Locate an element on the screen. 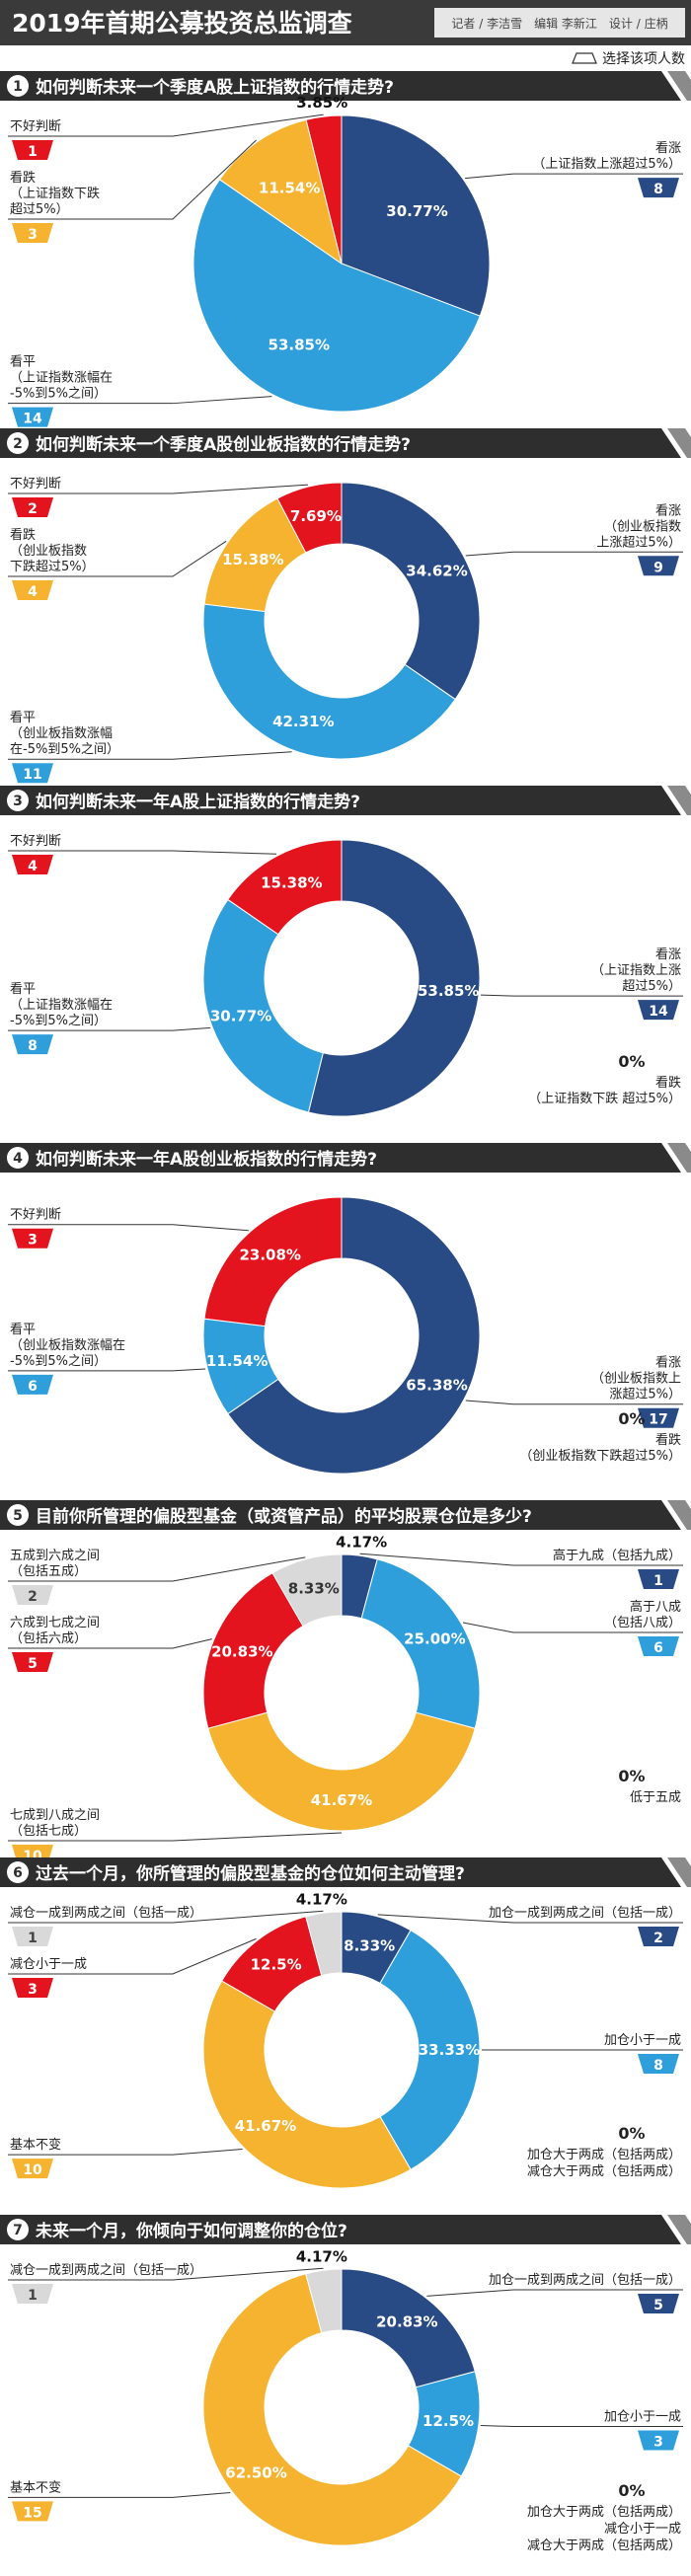  count-label: 10 is located at coordinates (32, 2170).